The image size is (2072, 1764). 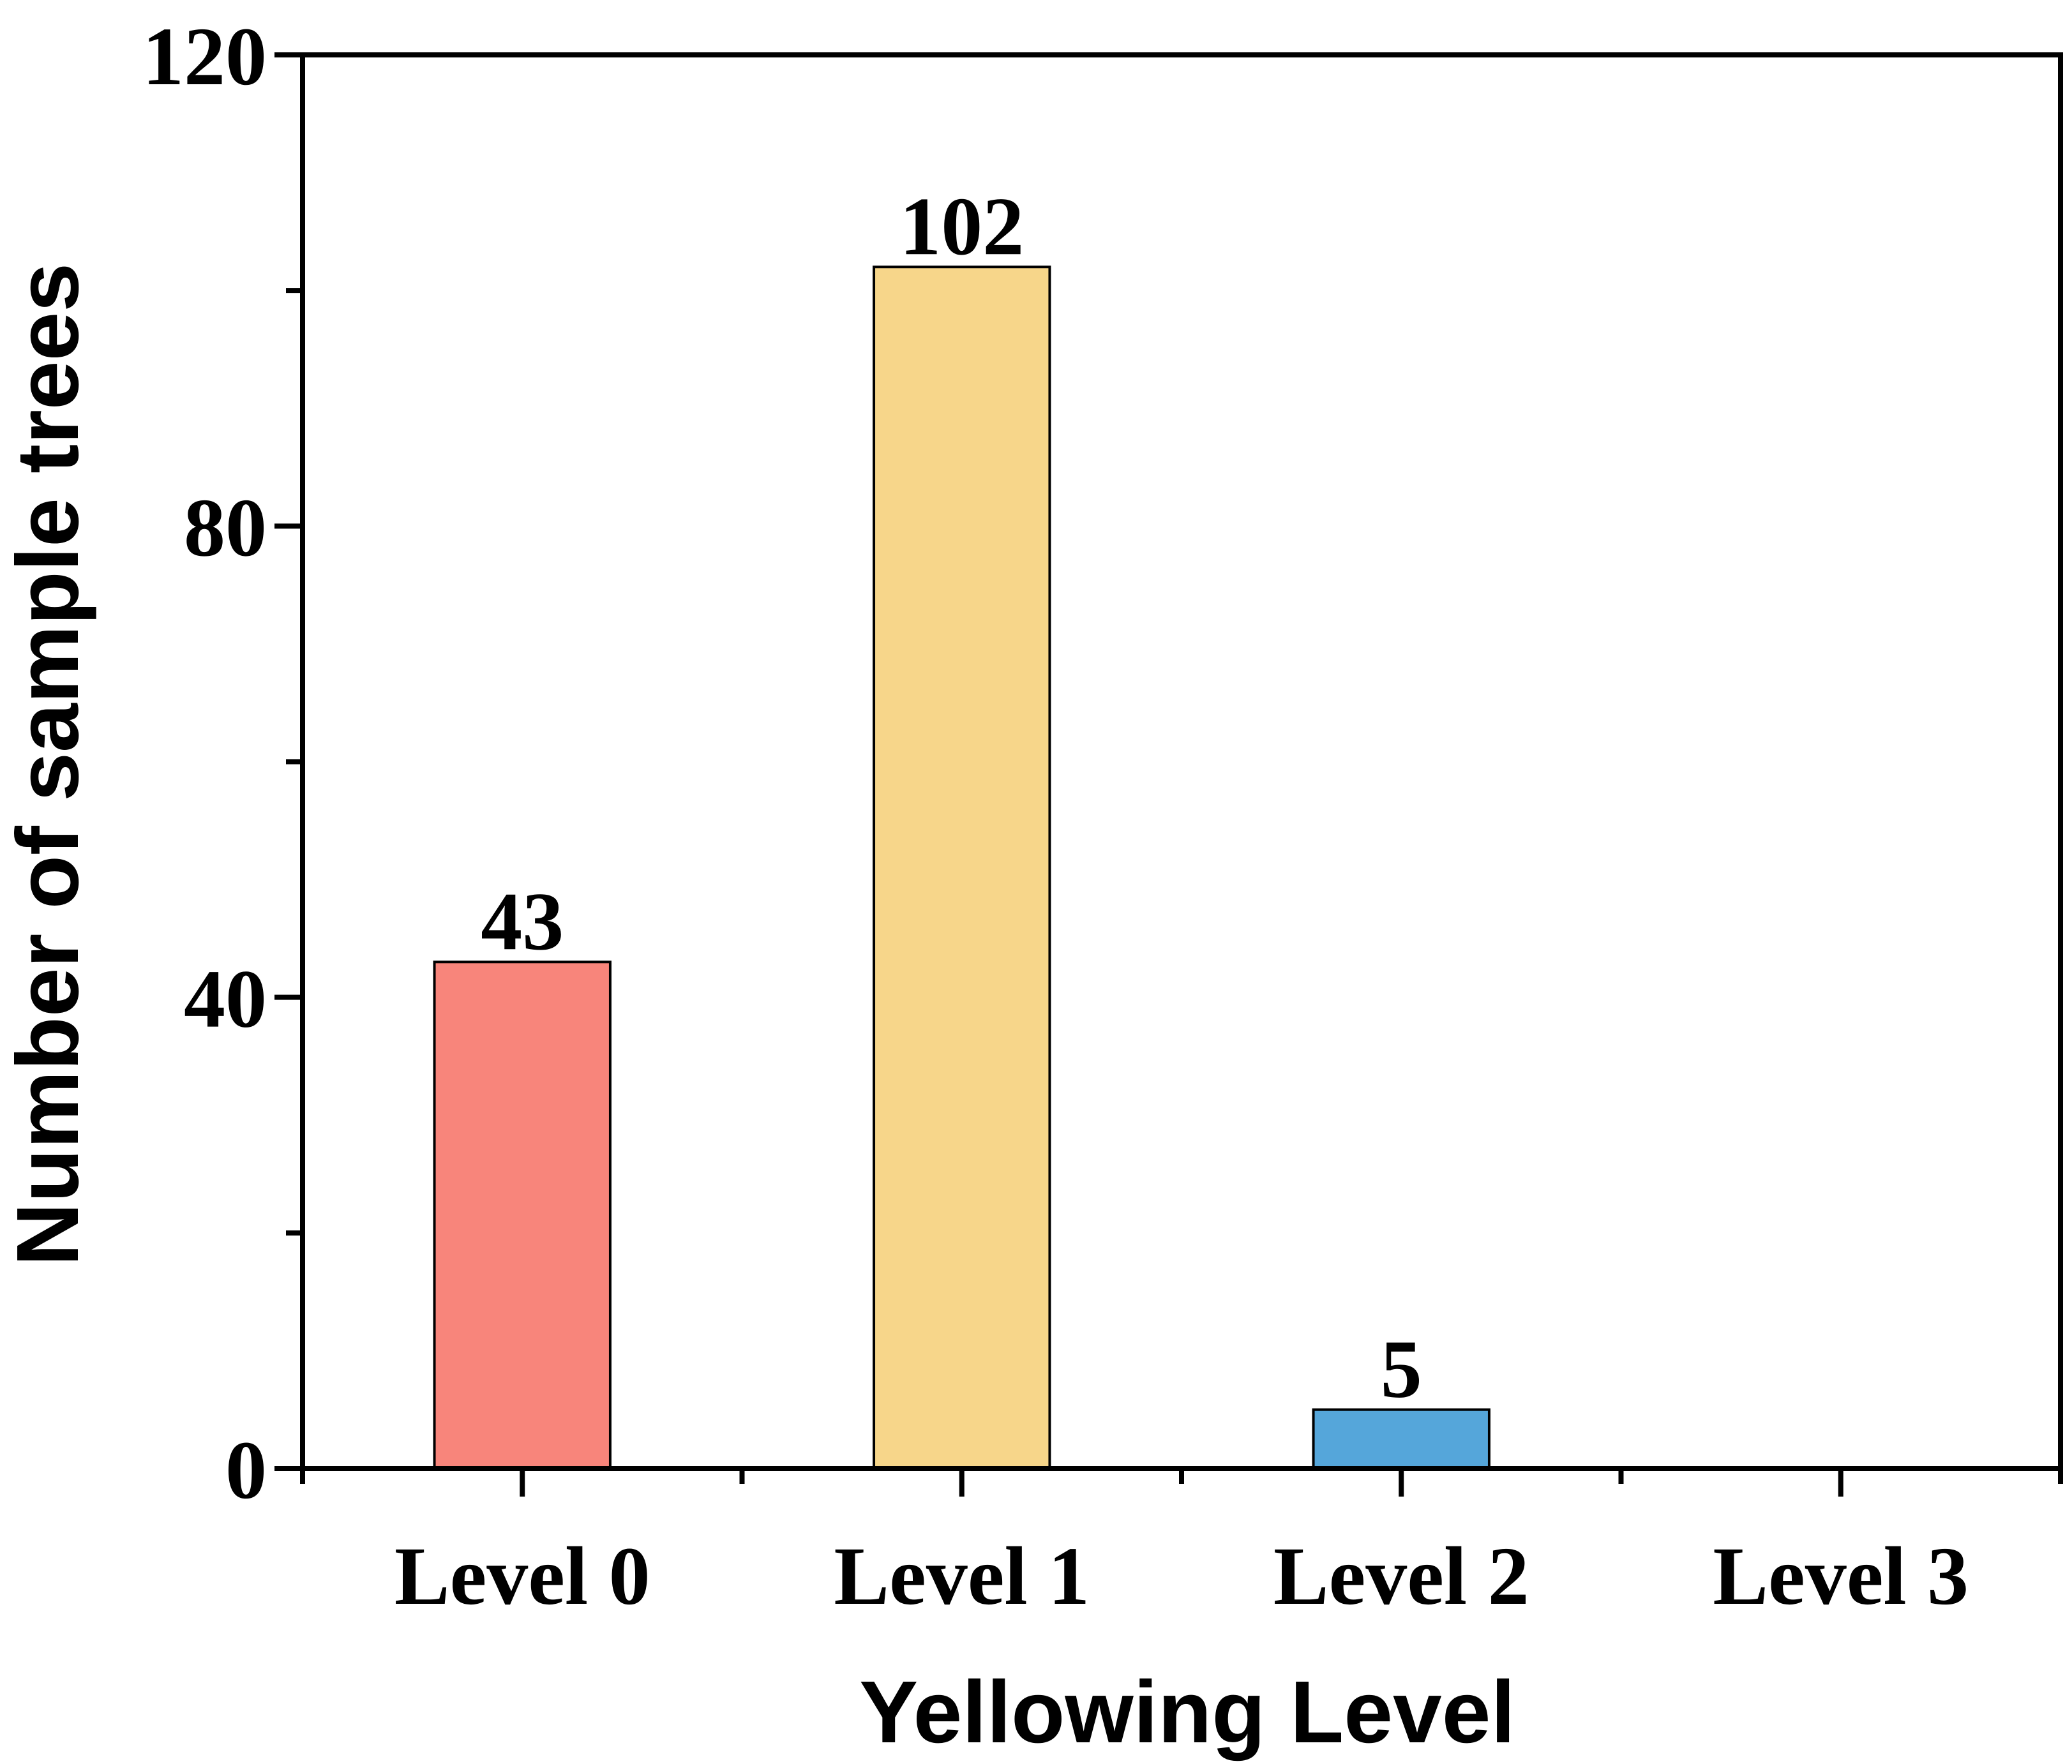 What do you see at coordinates (1401, 1576) in the screenshot?
I see `x-tick-label: Level 2` at bounding box center [1401, 1576].